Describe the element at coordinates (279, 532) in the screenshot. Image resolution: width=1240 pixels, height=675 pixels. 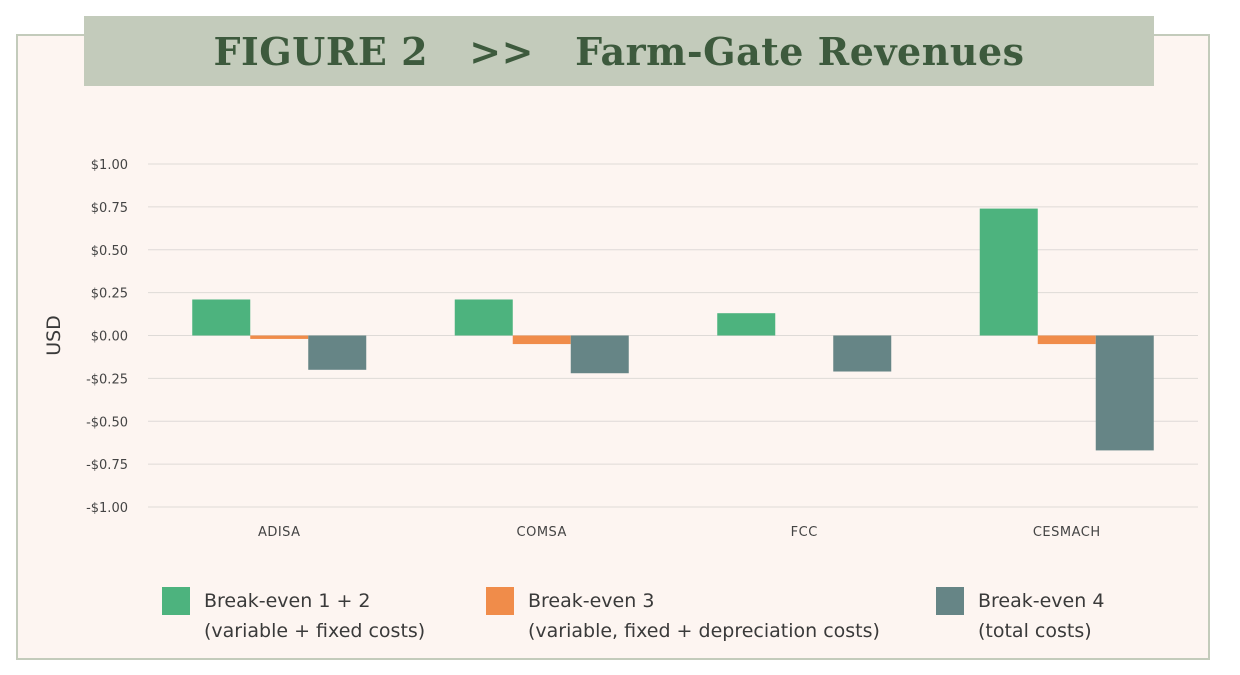
I see `x-tick-label: ADISA` at that location.